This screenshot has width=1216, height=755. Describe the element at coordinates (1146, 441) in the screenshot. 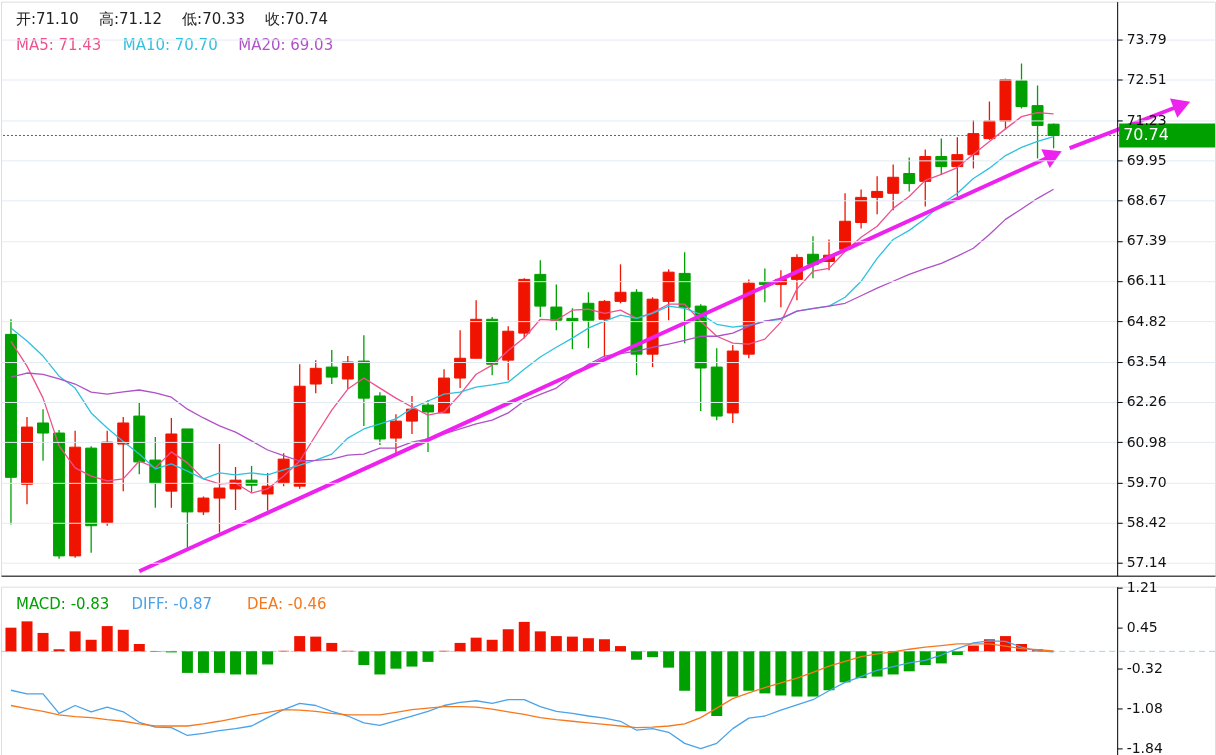

I see `y-tick-label: 60.98` at that location.